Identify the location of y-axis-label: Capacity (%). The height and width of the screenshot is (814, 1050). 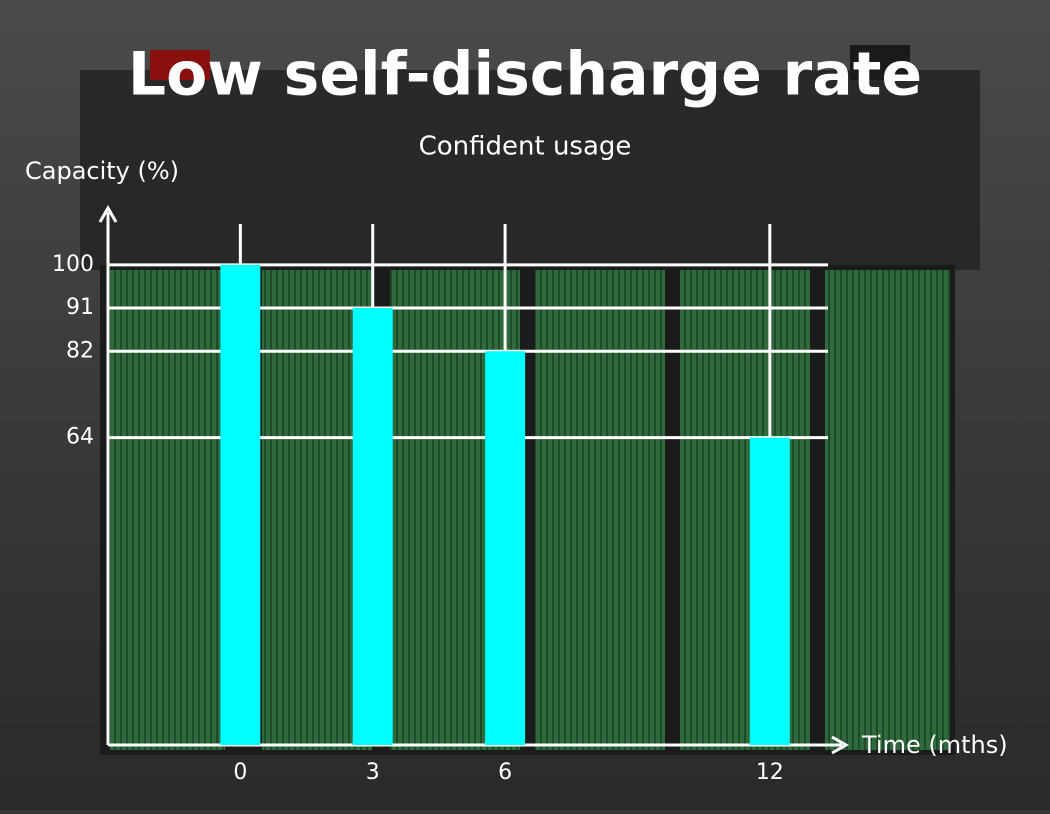
(102, 171).